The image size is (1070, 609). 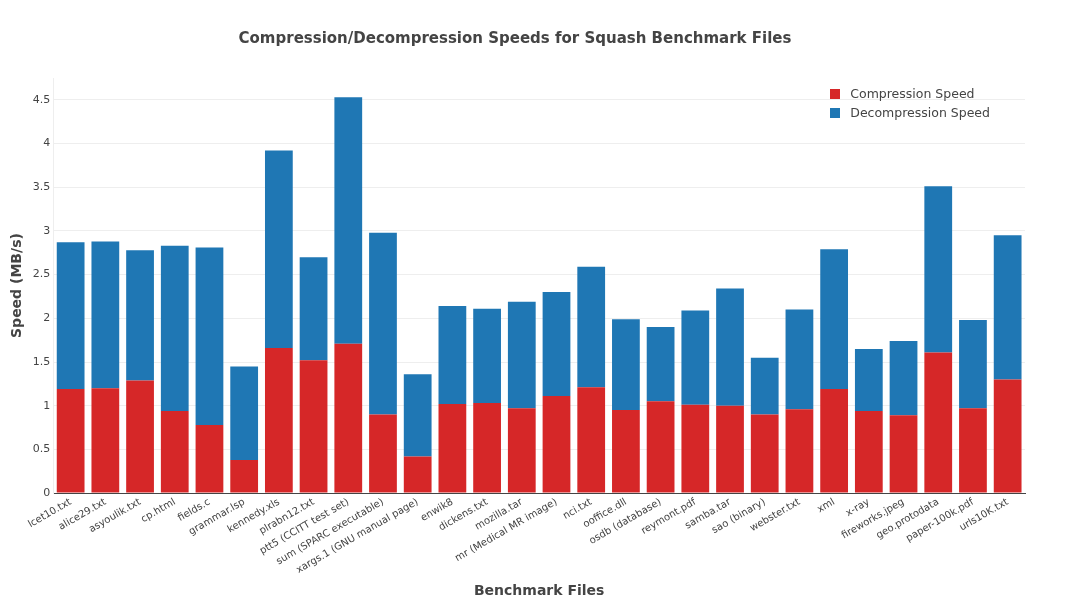 I want to click on x-axis-title: Benchmark Files, so click(x=539, y=590).